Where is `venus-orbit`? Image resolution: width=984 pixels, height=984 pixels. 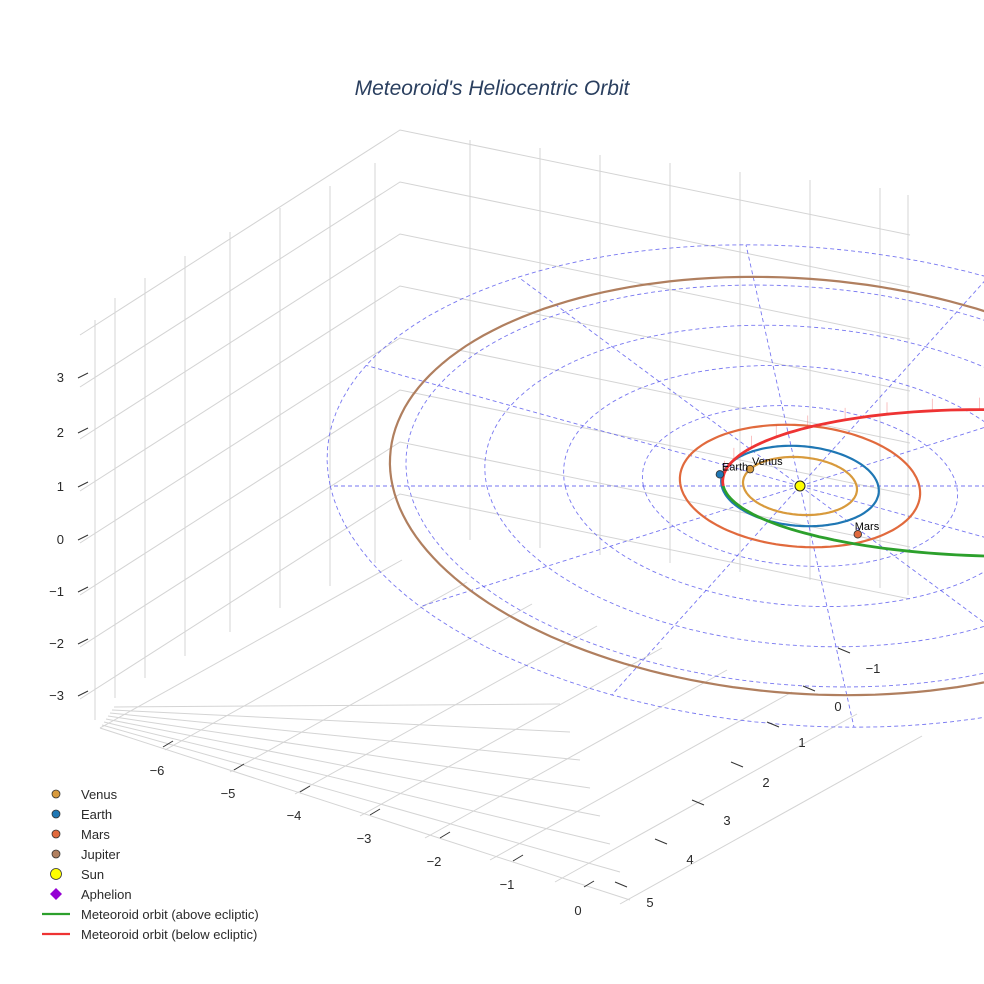
venus-orbit is located at coordinates (800, 486).